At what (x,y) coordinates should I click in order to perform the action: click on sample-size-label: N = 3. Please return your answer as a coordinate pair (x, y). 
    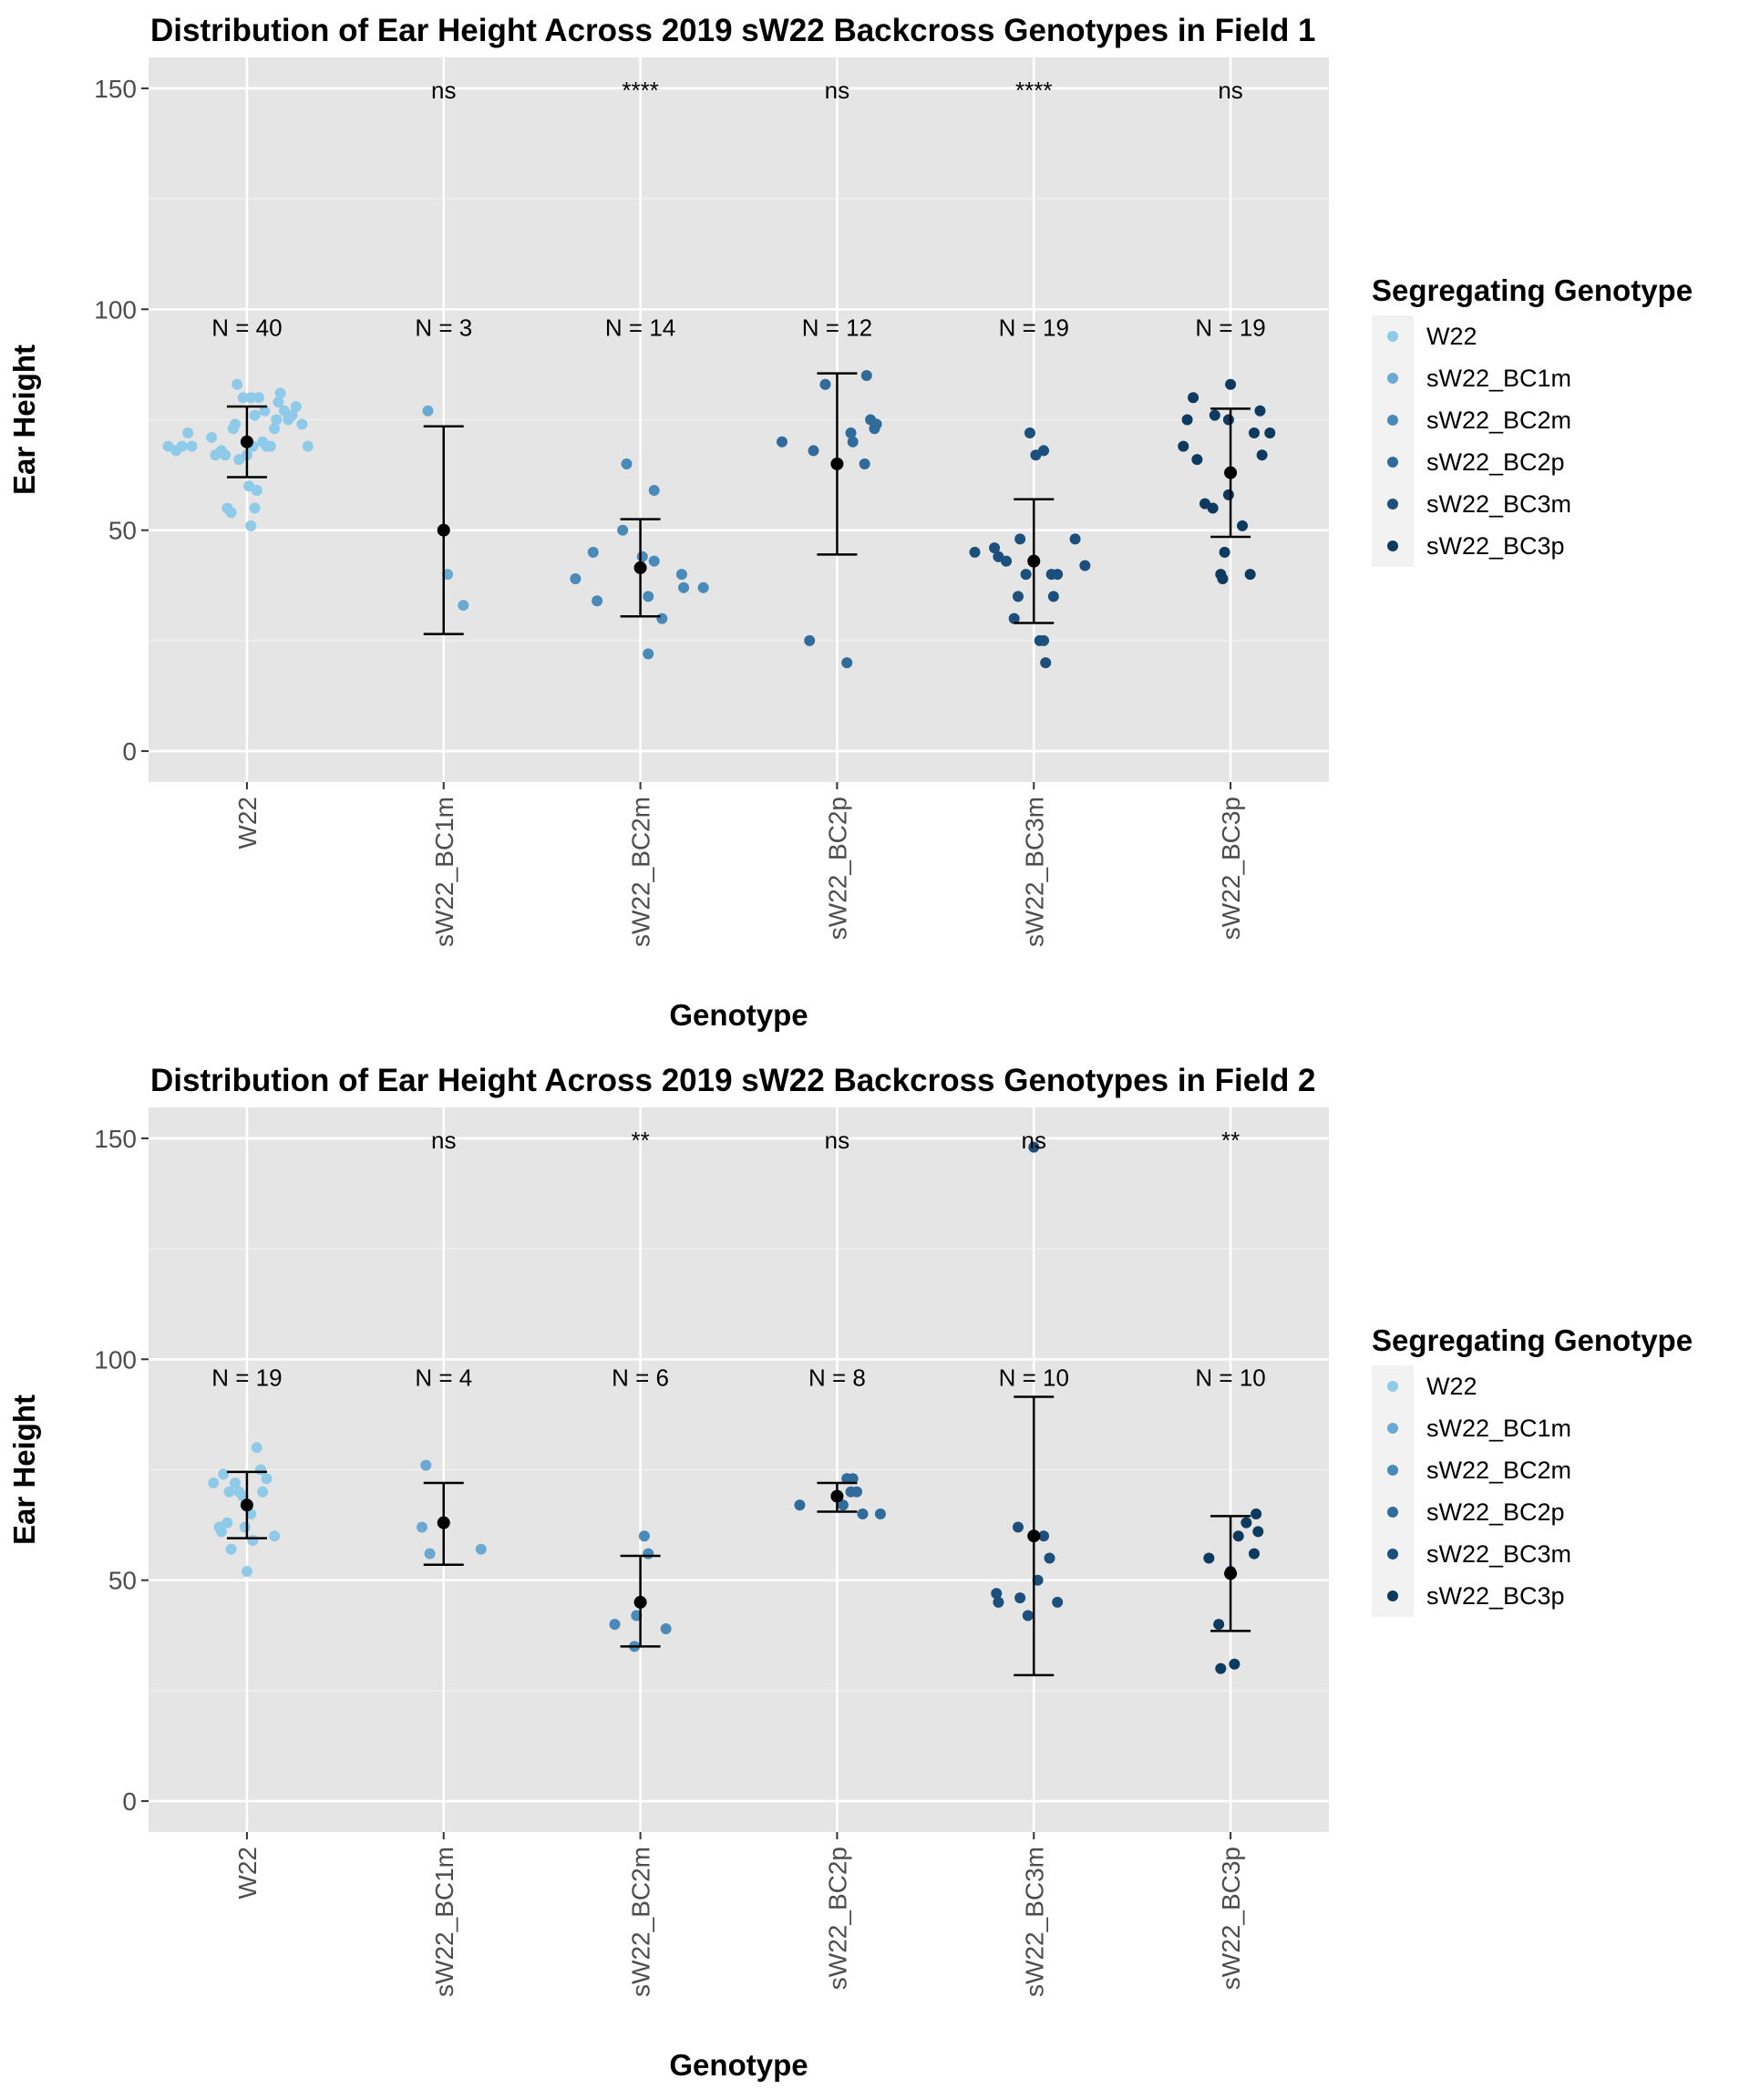
    Looking at the image, I should click on (444, 328).